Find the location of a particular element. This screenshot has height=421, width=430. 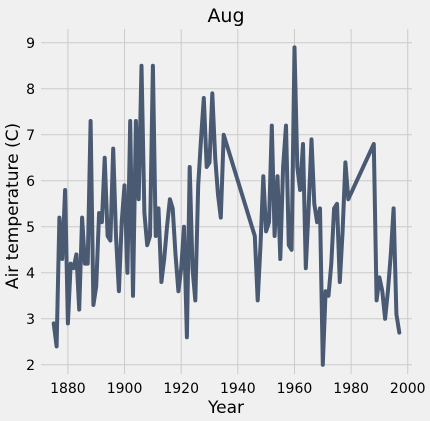

x-tick-label: 2000 is located at coordinates (408, 389).